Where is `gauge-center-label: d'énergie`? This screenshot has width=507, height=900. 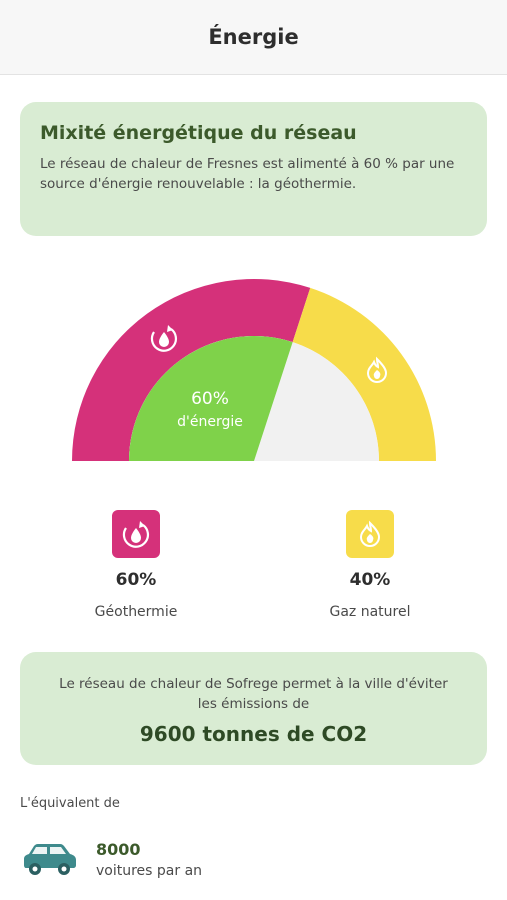 gauge-center-label: d'énergie is located at coordinates (210, 422).